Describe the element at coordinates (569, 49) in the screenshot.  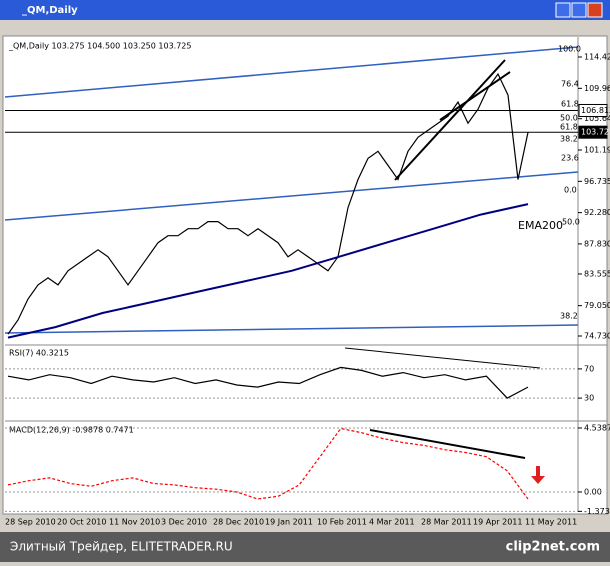
I see `annotation: 100.0` at that location.